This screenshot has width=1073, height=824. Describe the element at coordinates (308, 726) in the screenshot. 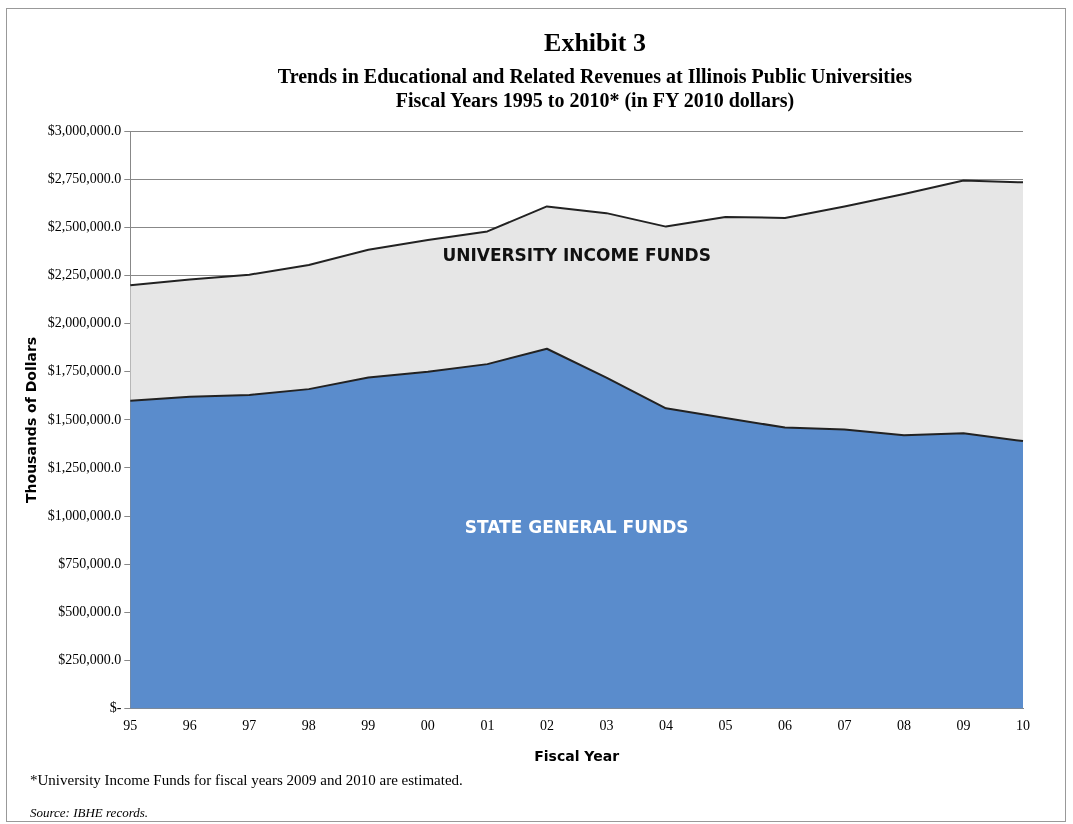

I see `x-tick-label: 98` at that location.